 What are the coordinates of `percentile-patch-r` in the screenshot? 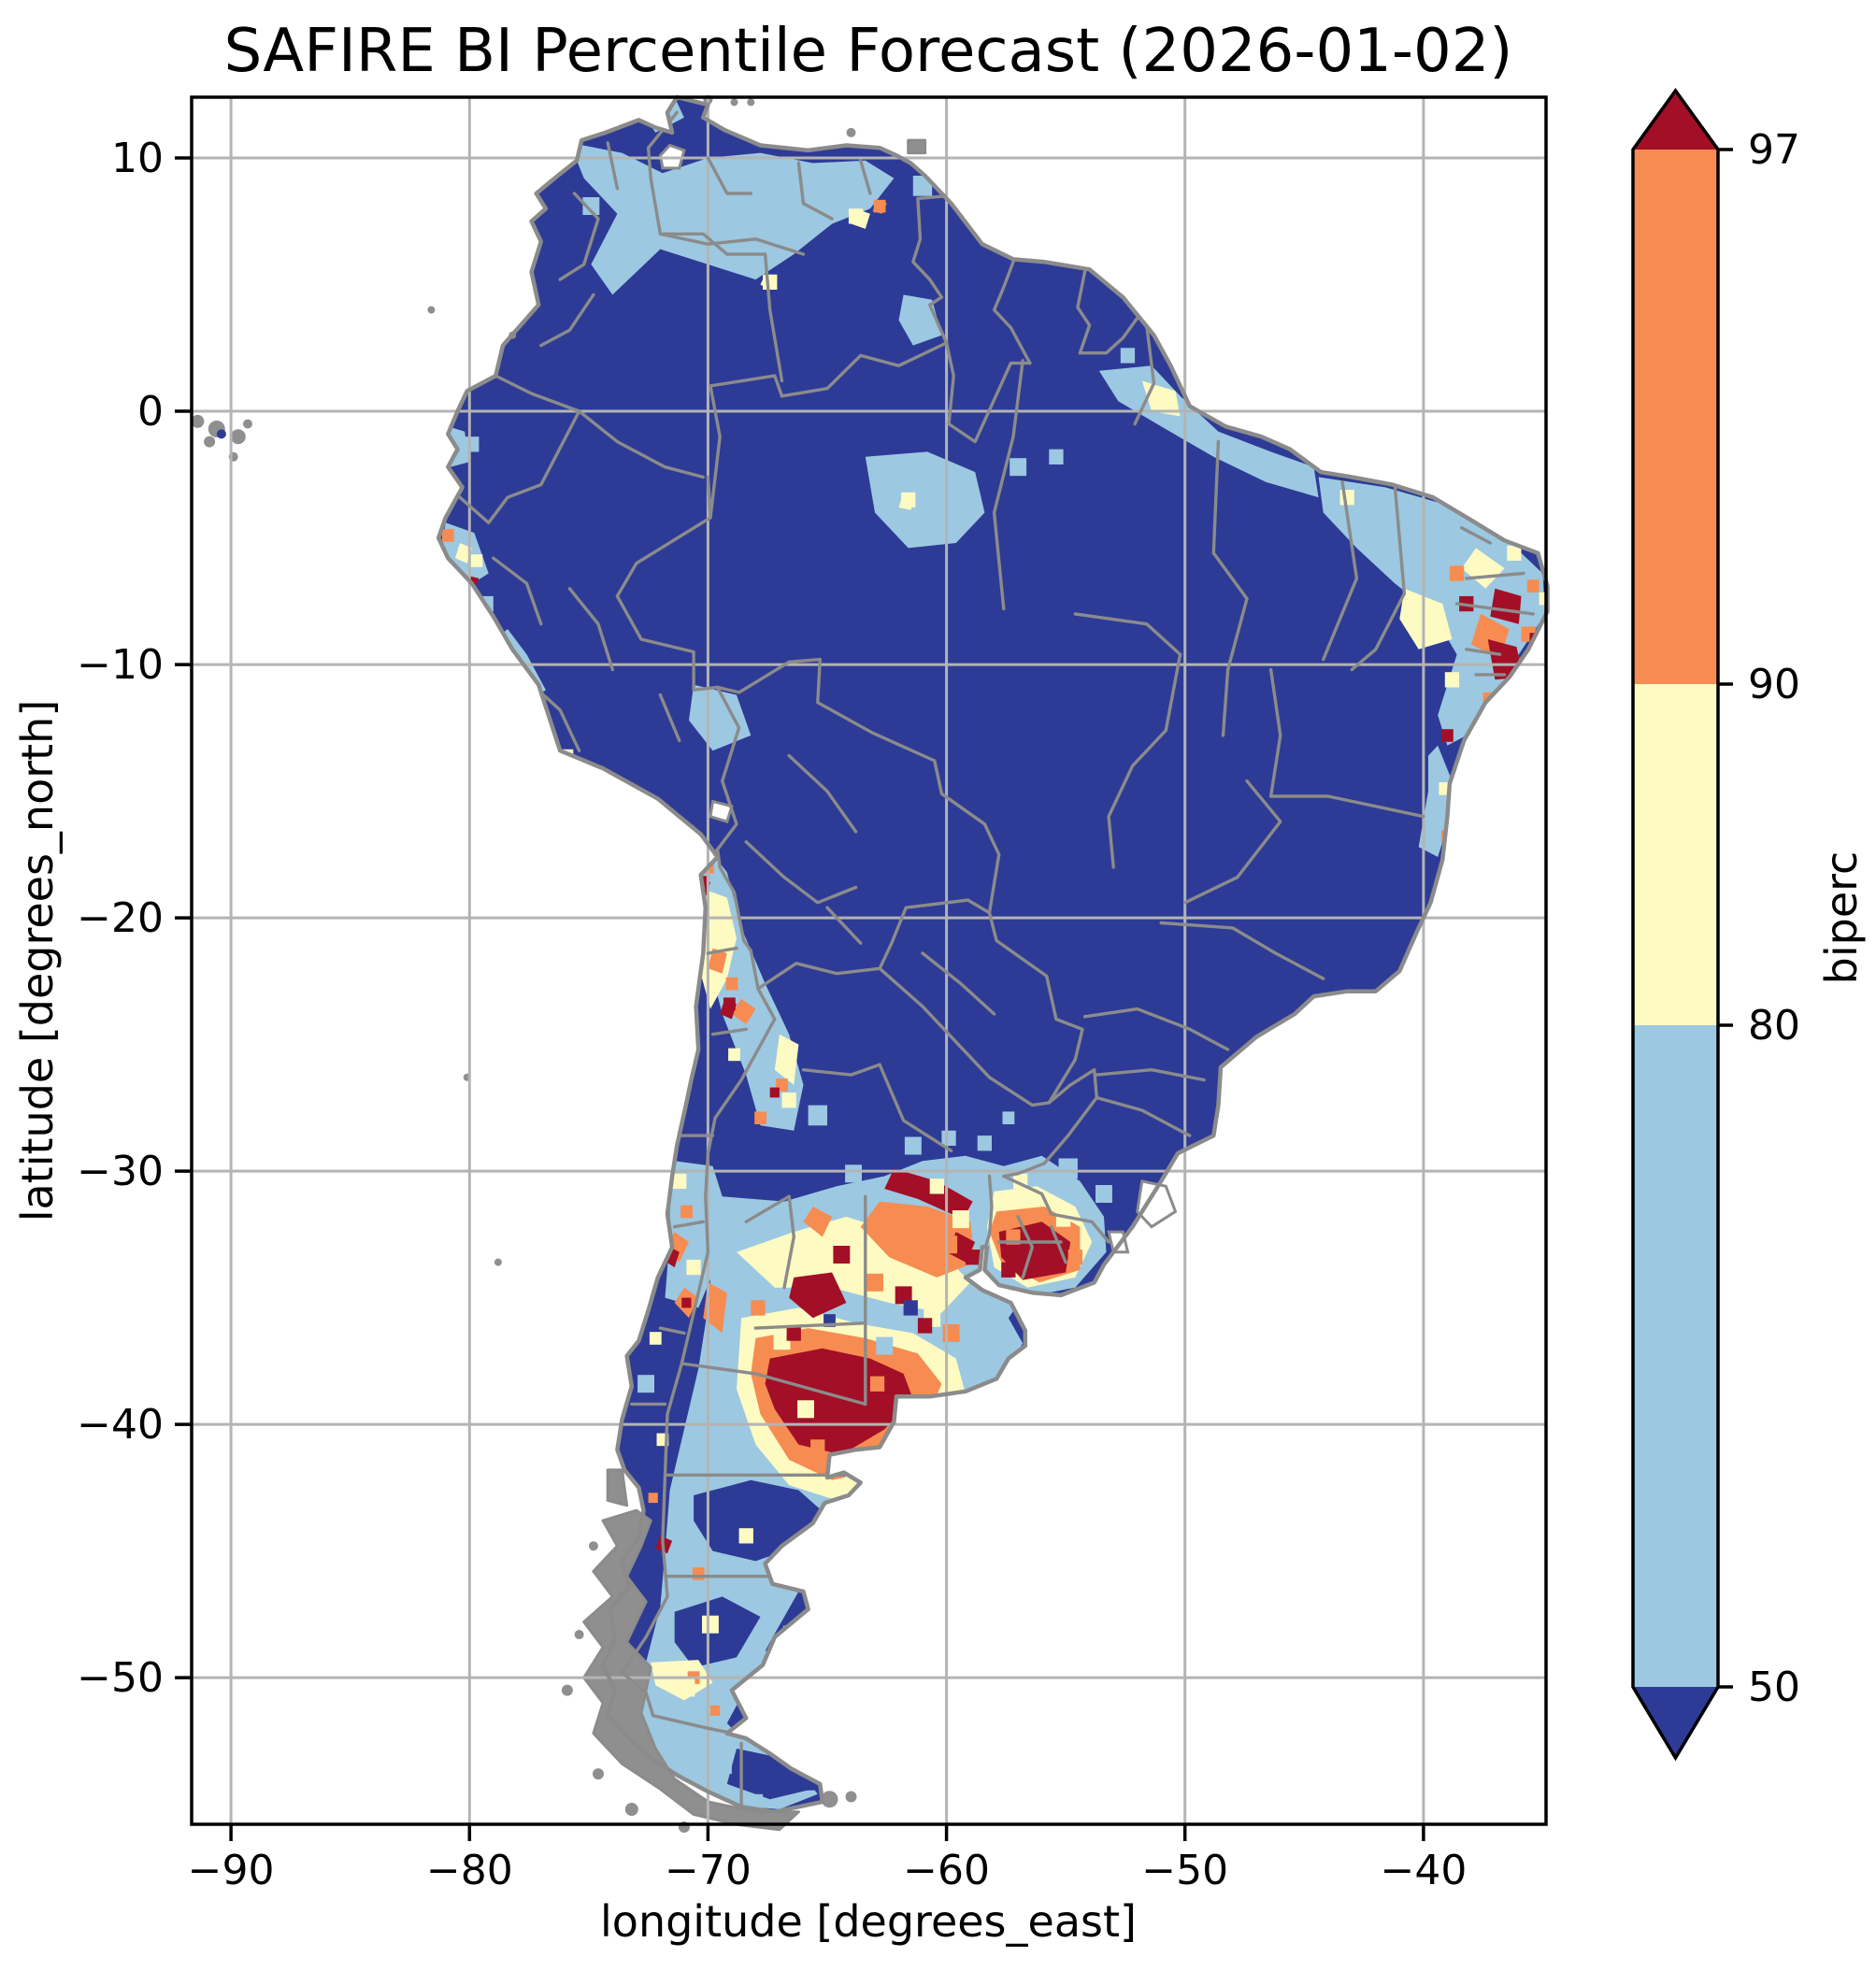 It's located at (1506, 606).